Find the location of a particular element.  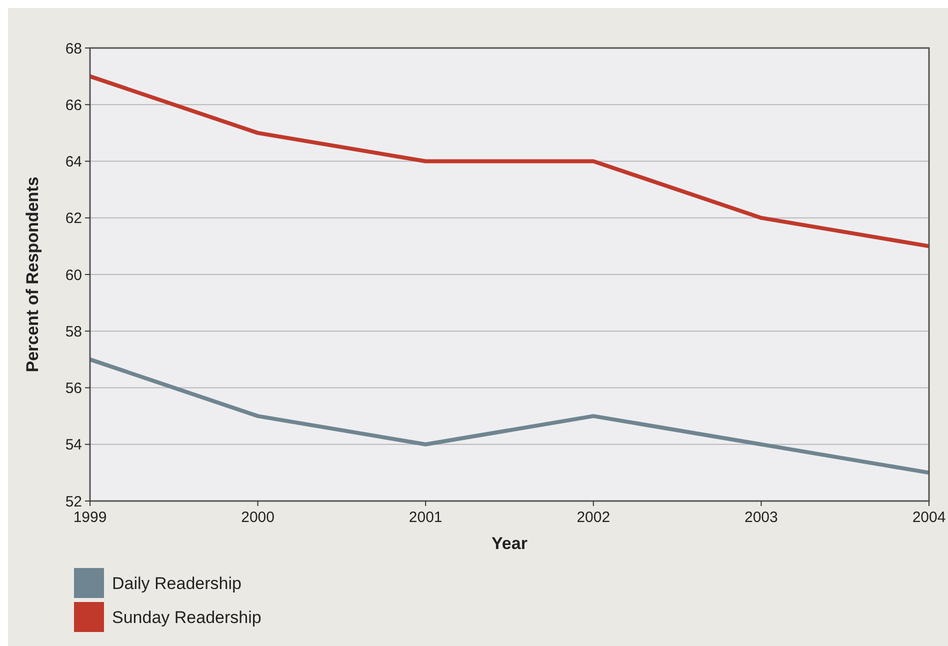

y-tick-label: 62 is located at coordinates (73, 219).